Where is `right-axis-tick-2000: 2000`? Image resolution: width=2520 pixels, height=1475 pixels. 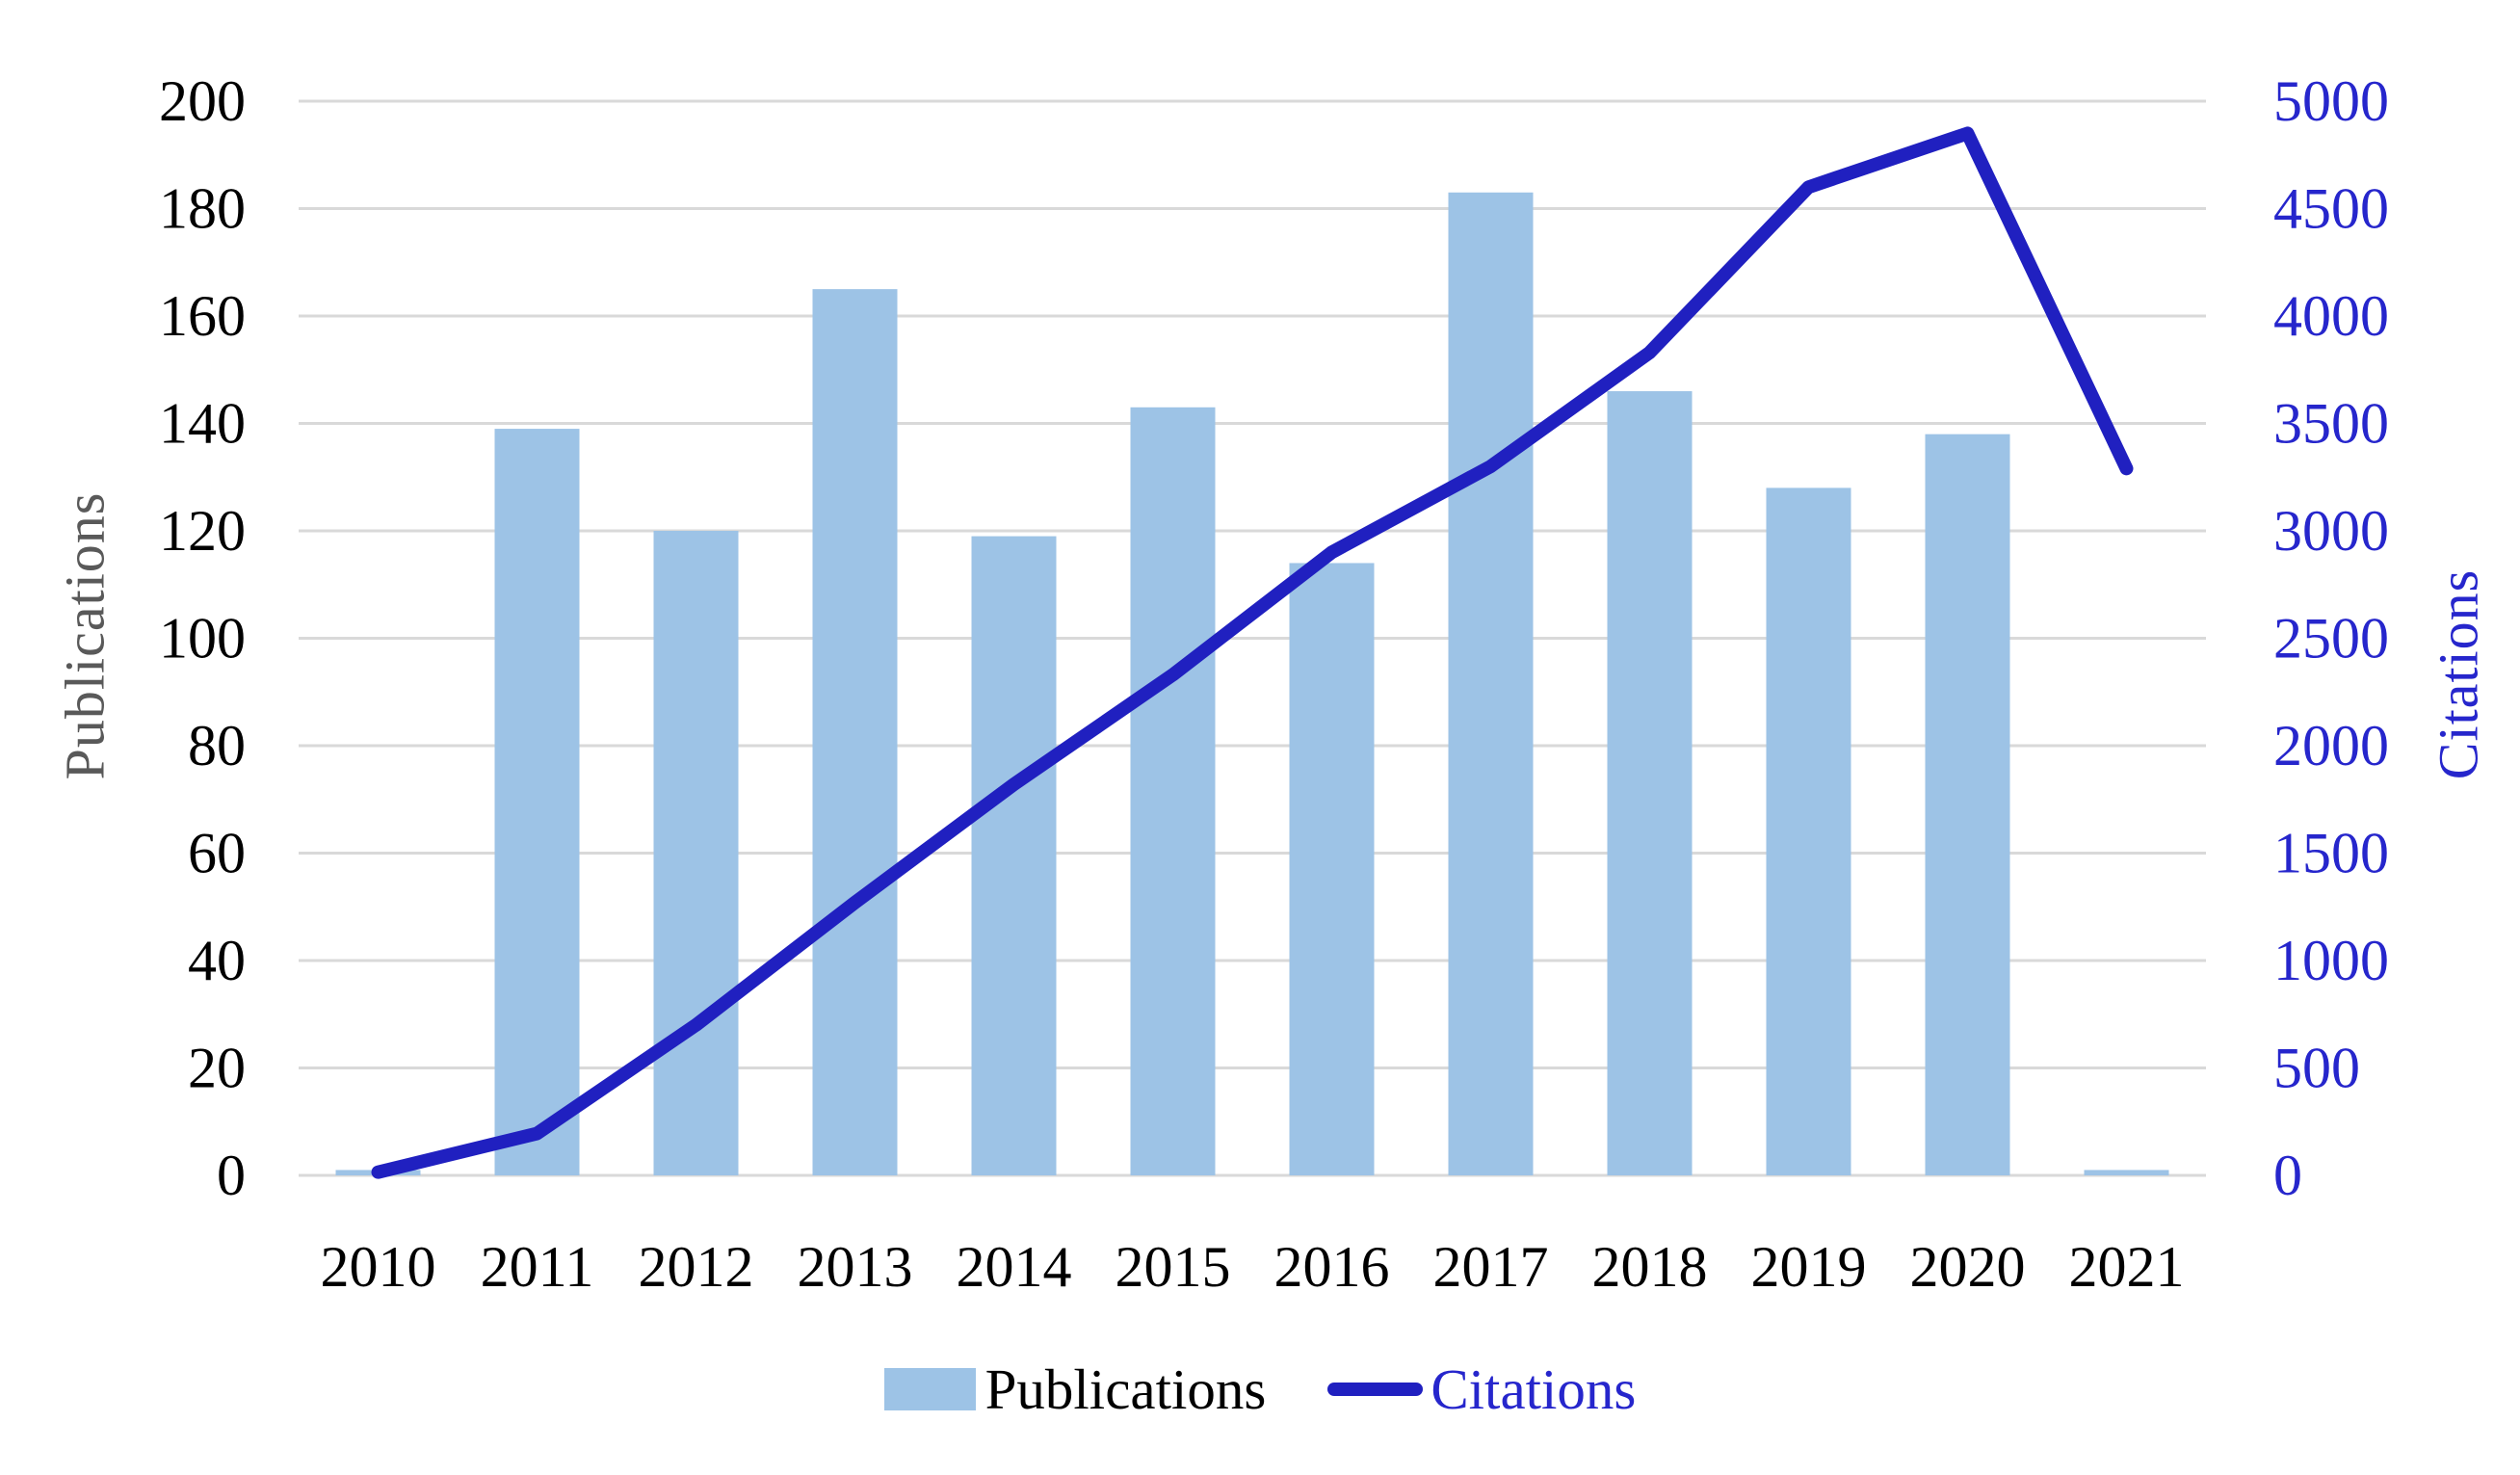
right-axis-tick-2000: 2000 is located at coordinates (2331, 745).